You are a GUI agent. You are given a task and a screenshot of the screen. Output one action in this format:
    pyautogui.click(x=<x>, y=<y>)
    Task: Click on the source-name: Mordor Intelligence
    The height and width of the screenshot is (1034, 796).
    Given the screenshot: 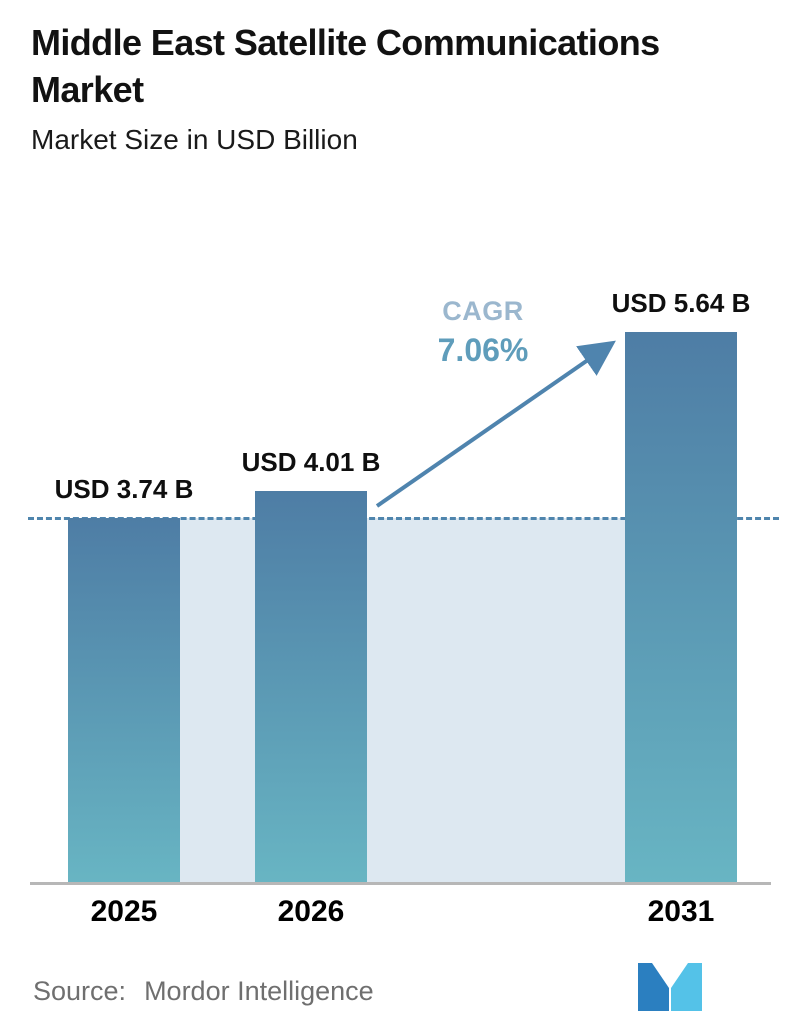 What is the action you would take?
    pyautogui.click(x=259, y=991)
    